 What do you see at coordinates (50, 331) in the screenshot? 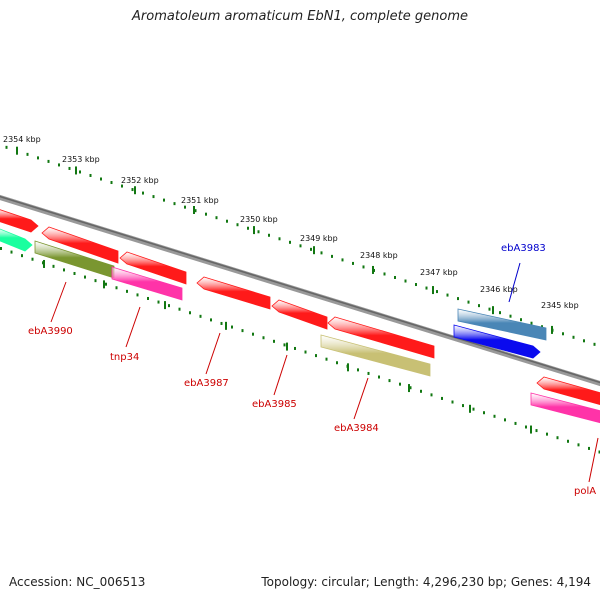
I see `gene-label-ebA3990: ebA3990` at bounding box center [50, 331].